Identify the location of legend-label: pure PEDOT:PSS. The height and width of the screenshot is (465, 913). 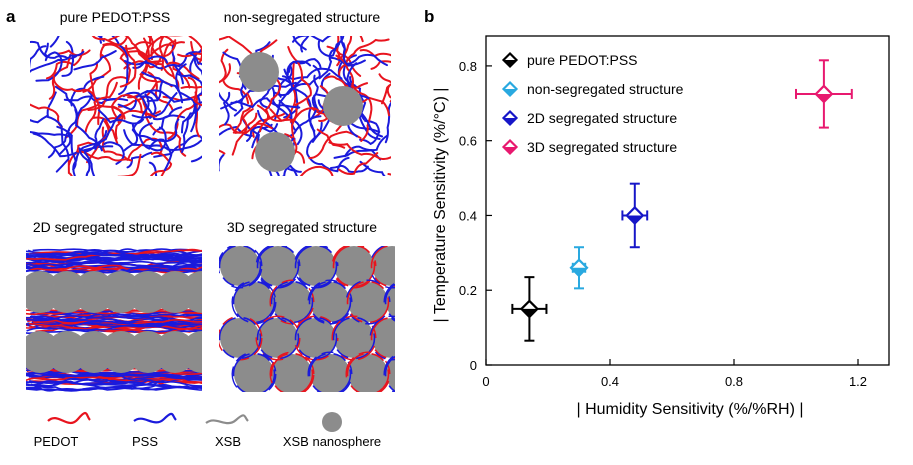
(582, 60).